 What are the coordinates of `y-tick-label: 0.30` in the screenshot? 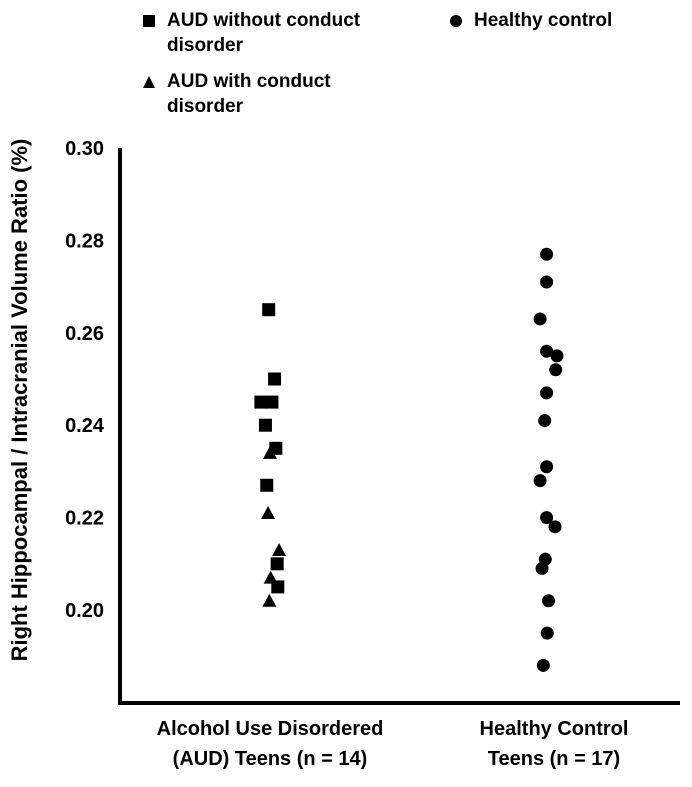 It's located at (84, 149).